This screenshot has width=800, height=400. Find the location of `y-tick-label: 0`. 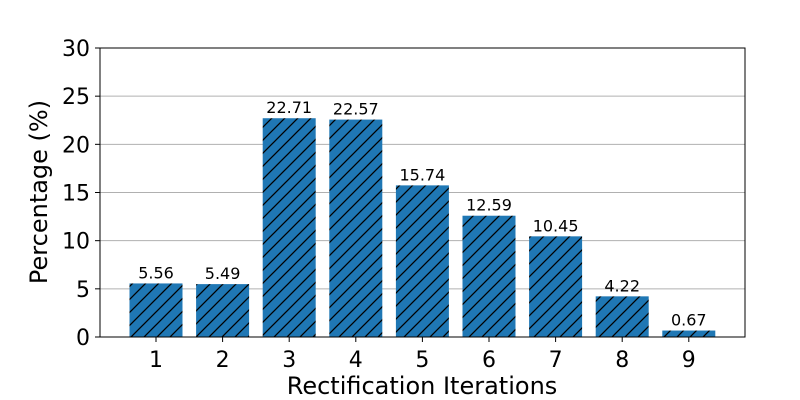

y-tick-label: 0 is located at coordinates (83, 338).